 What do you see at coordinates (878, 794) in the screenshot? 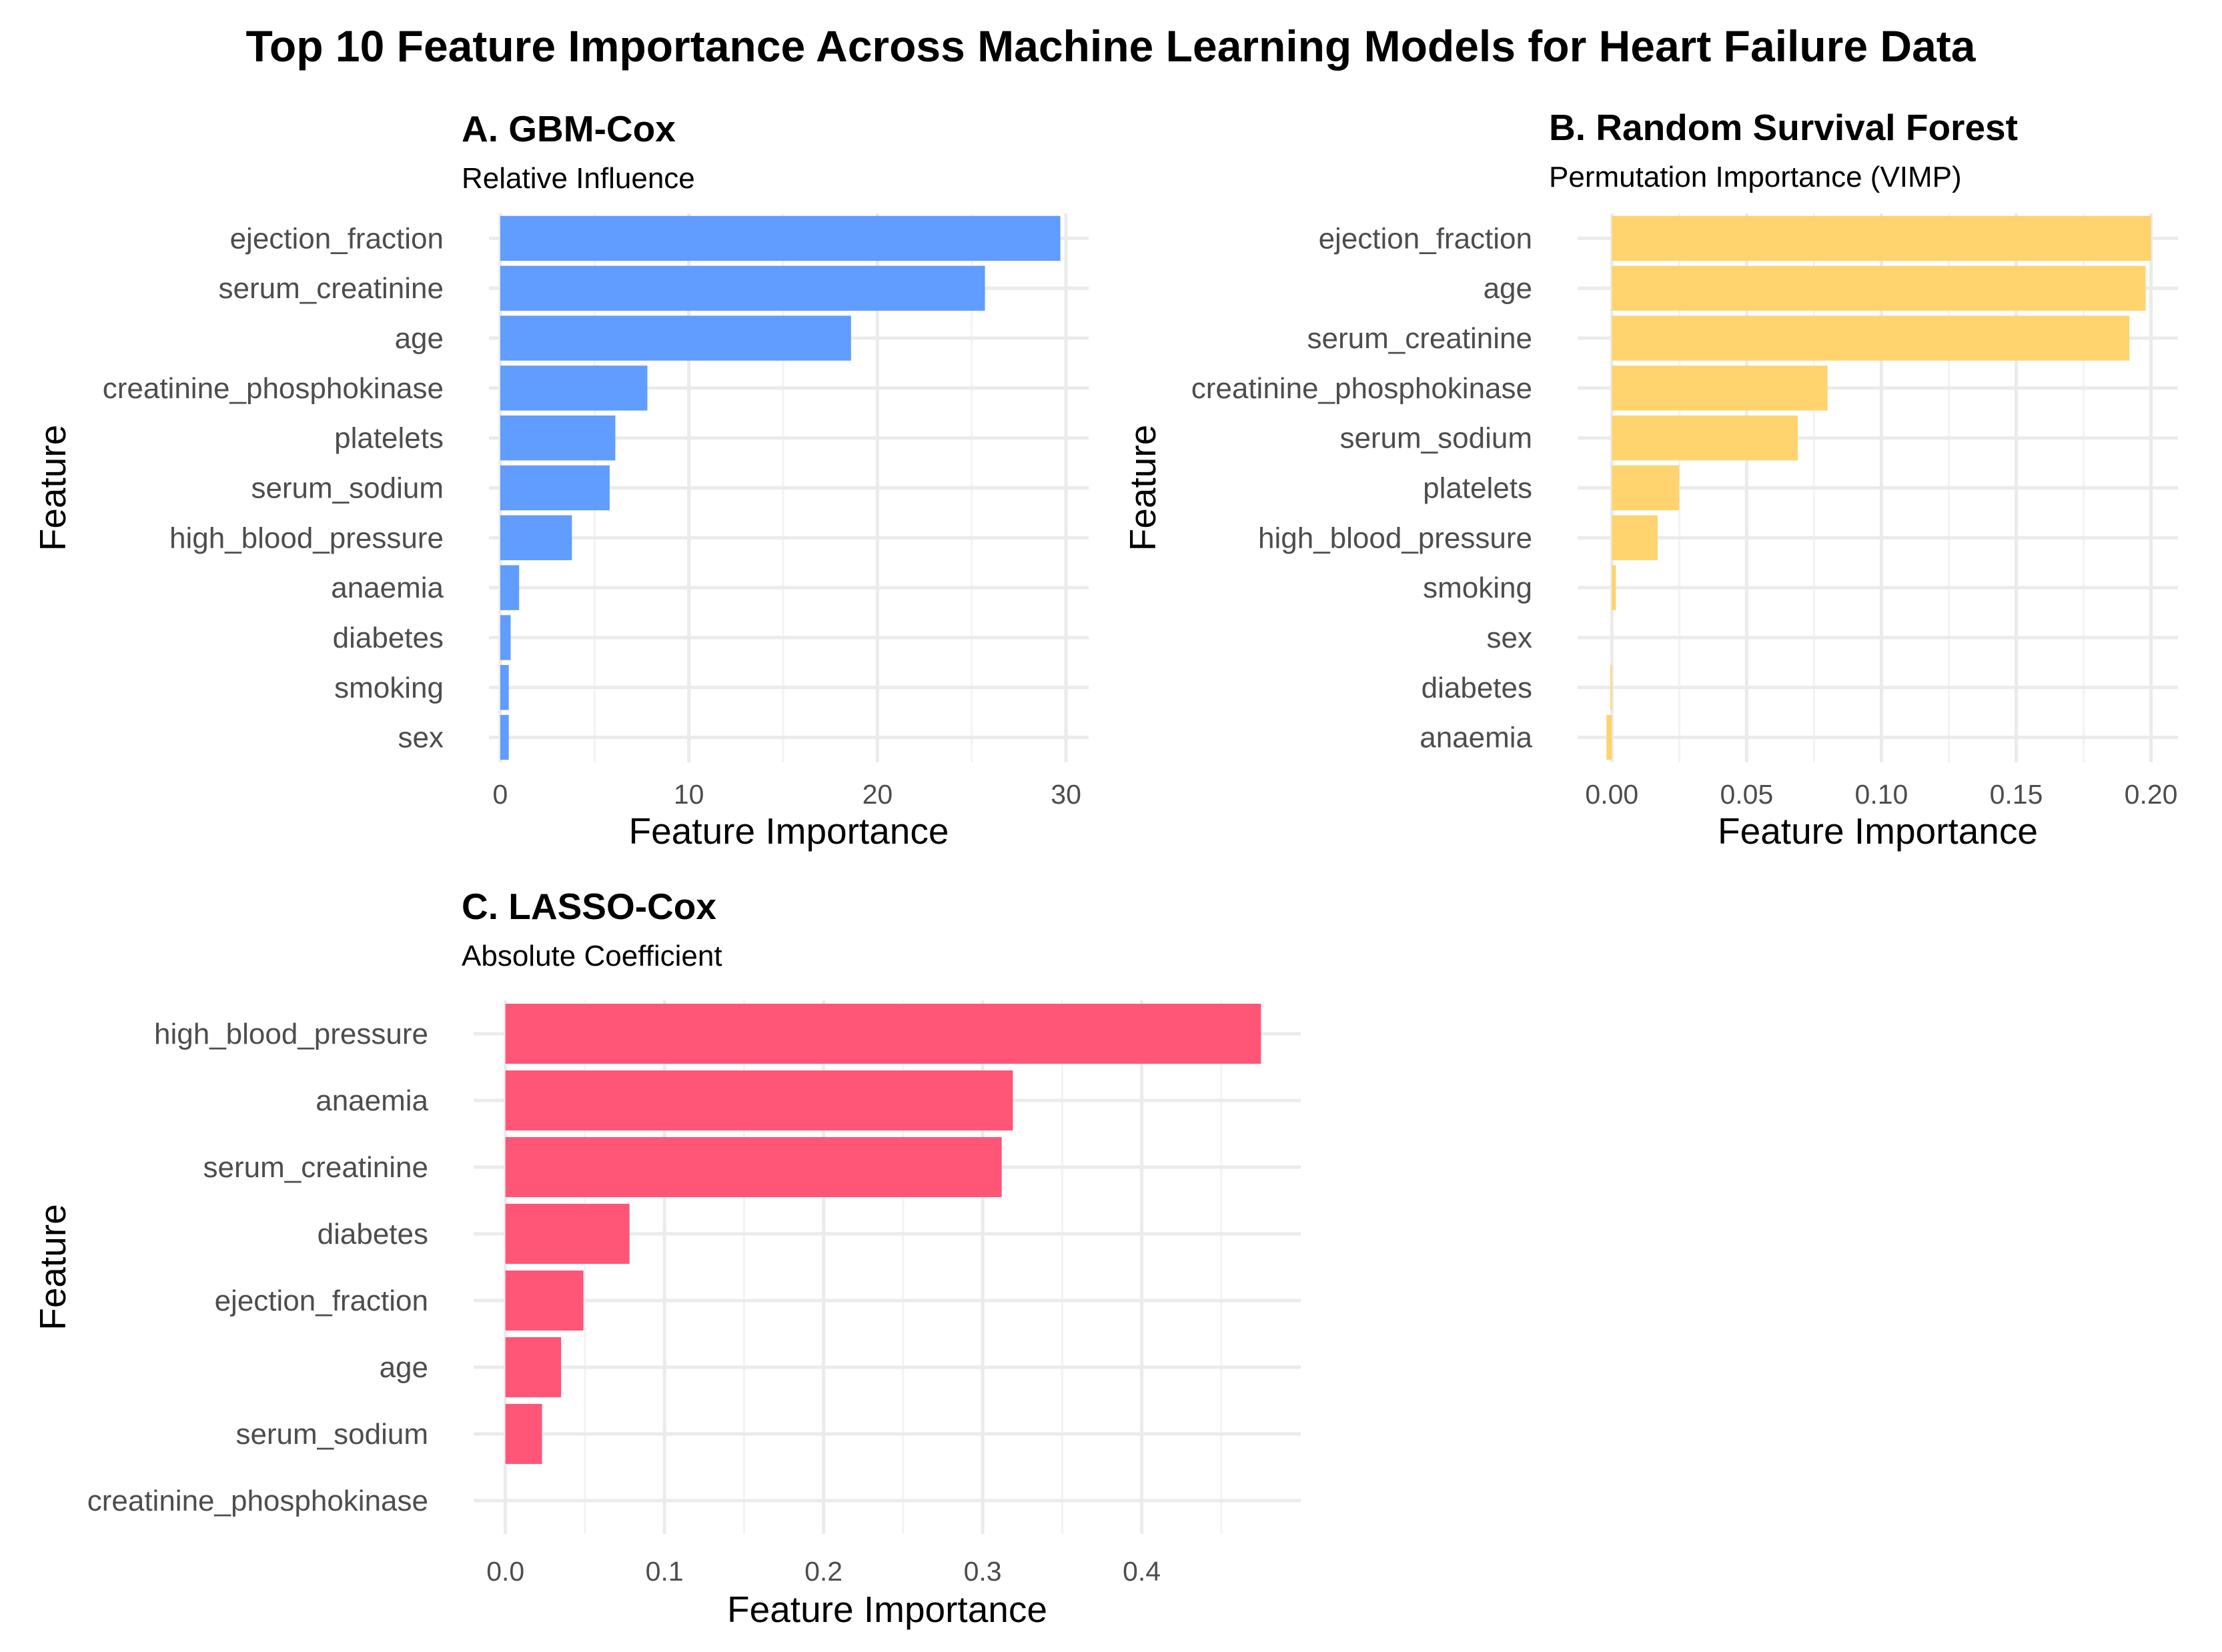
I see `x-tick-label: 20` at bounding box center [878, 794].